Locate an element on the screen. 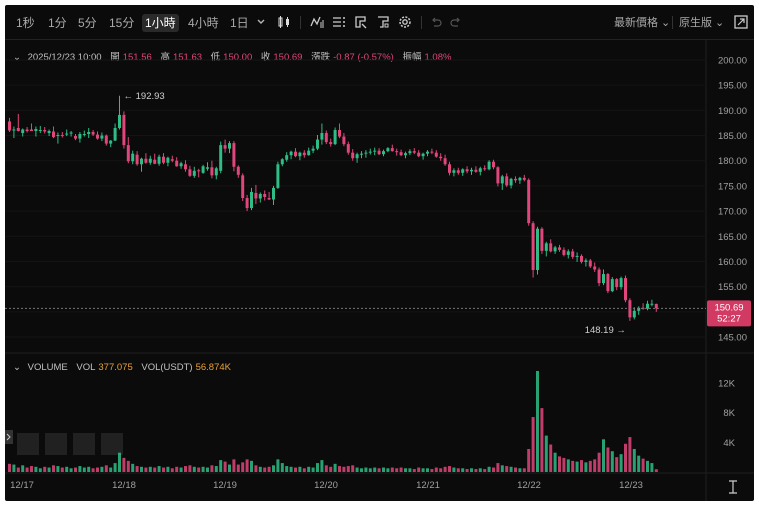 Image resolution: width=759 pixels, height=506 pixels. candle-type-icon is located at coordinates (284, 22).